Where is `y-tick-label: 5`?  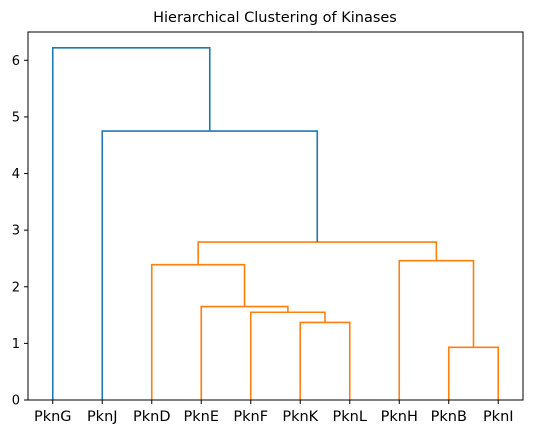 y-tick-label: 5 is located at coordinates (16, 117).